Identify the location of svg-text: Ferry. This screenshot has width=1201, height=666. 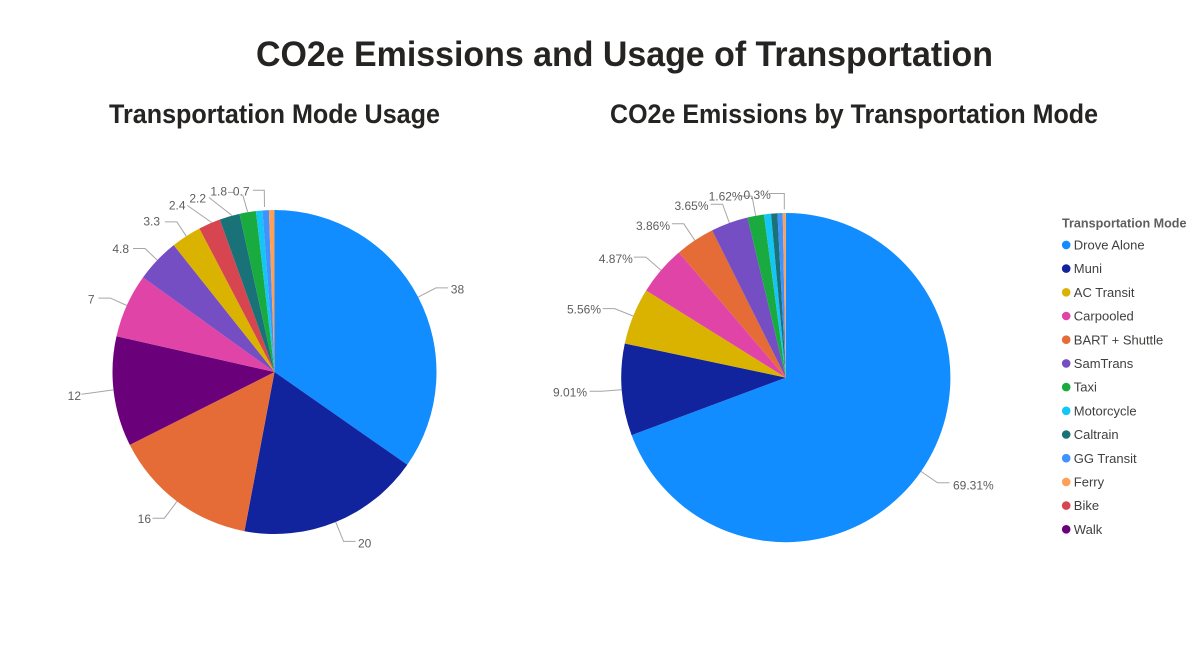
(1089, 482).